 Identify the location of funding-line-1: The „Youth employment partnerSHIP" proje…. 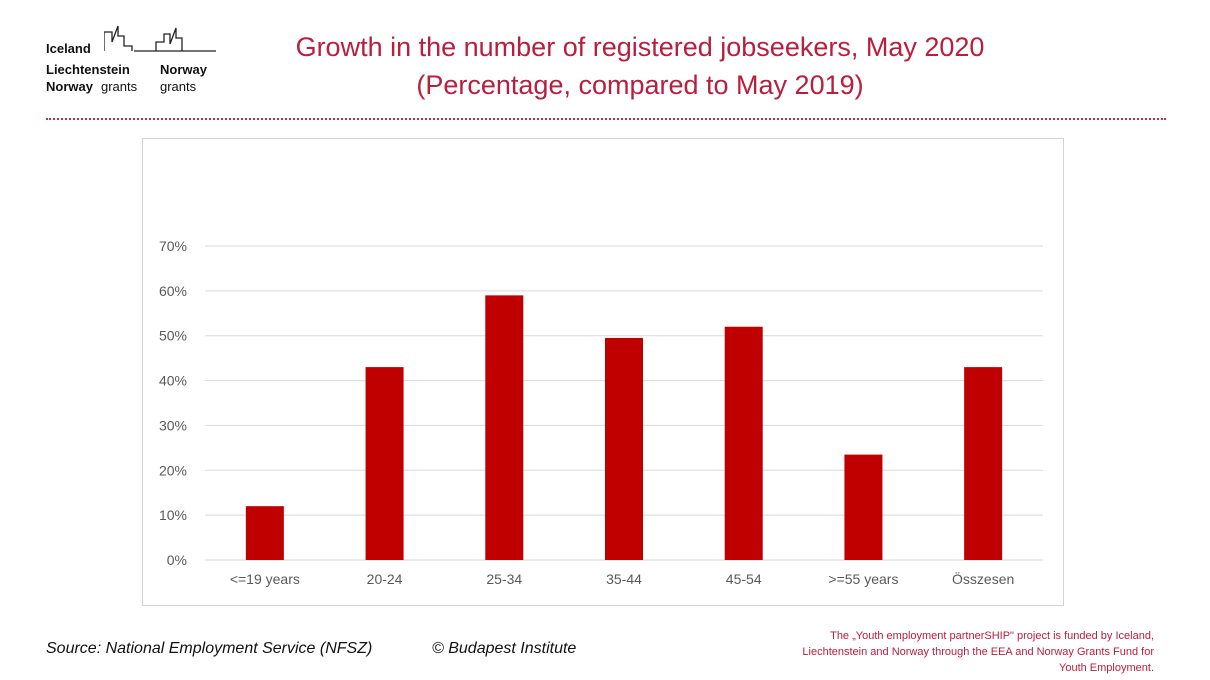
(992, 636).